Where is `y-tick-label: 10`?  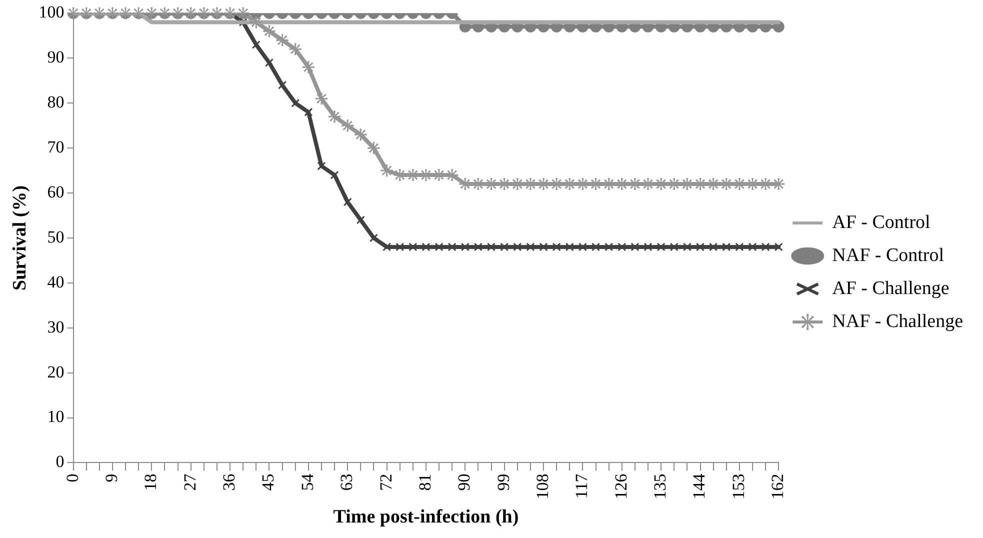
y-tick-label: 10 is located at coordinates (55, 416).